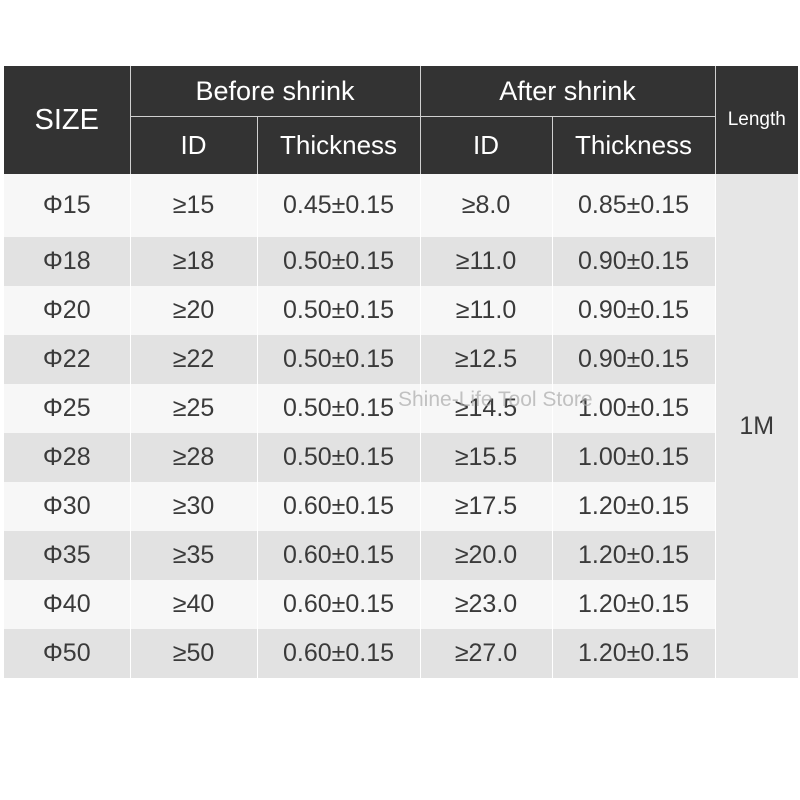 The width and height of the screenshot is (800, 800). What do you see at coordinates (486, 604) in the screenshot?
I see `after-id-cell: ≥23.0` at bounding box center [486, 604].